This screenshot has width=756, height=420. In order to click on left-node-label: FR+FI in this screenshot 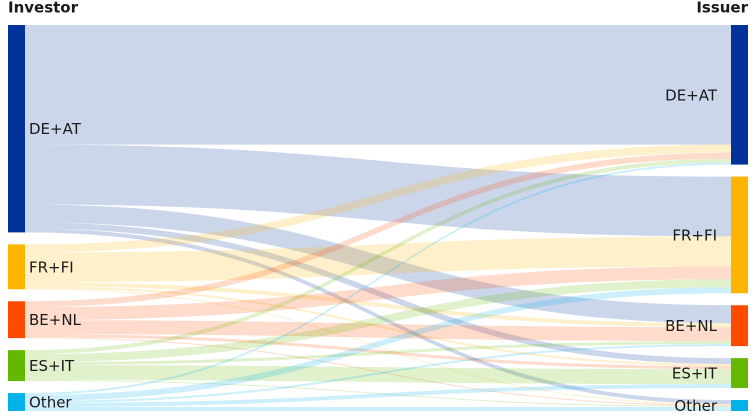, I will do `click(51, 267)`.